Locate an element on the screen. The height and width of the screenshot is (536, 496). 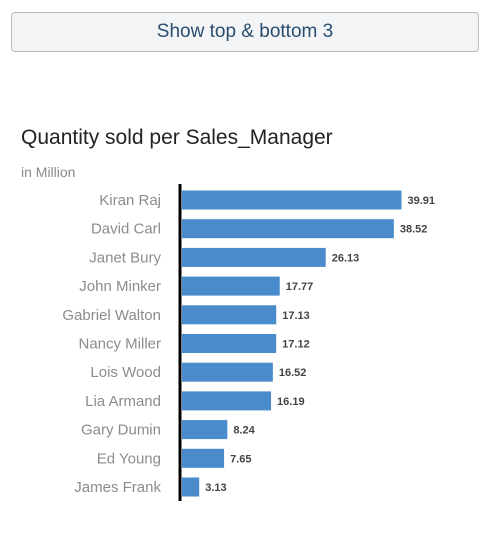
category-label: Gabriel Walton is located at coordinates (111, 315).